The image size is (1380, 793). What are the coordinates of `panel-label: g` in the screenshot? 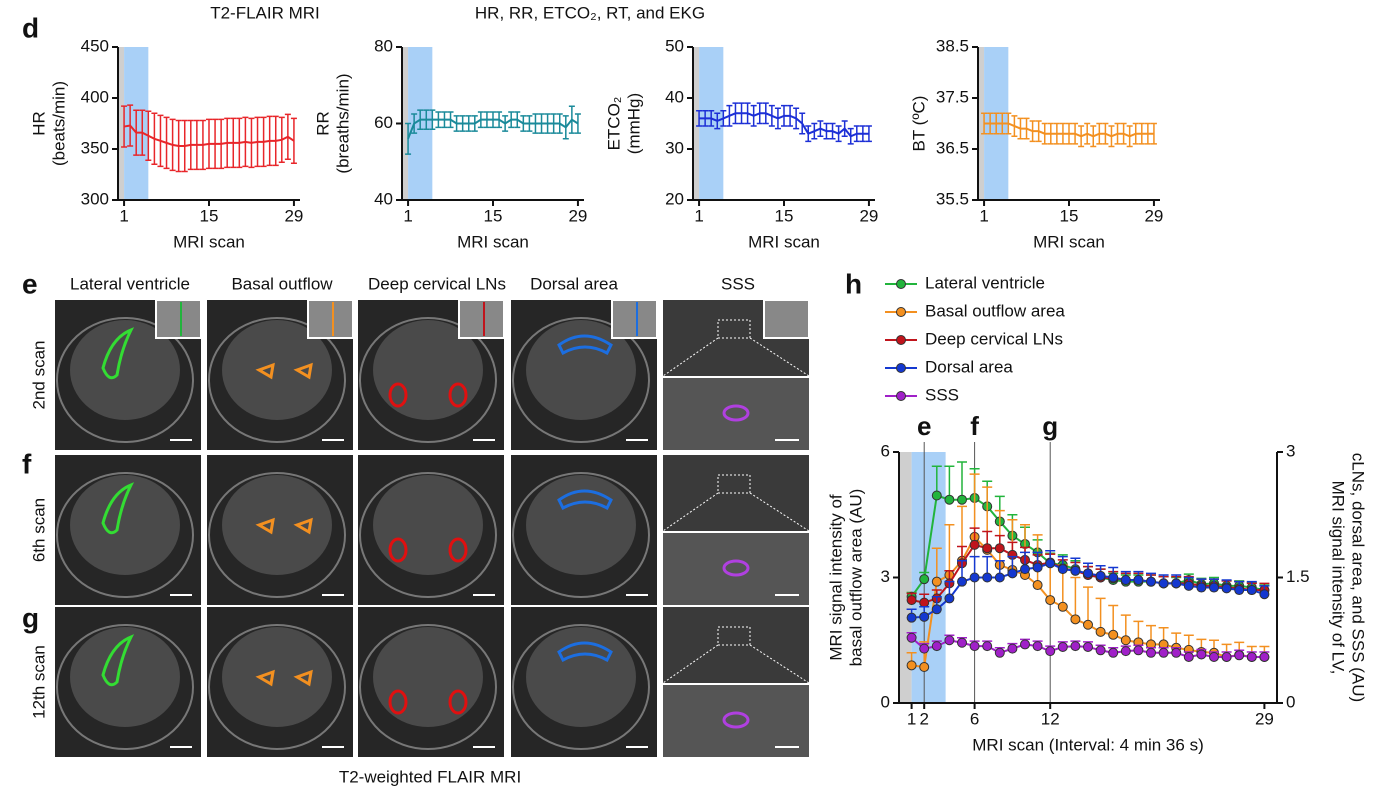 It's located at (30, 617).